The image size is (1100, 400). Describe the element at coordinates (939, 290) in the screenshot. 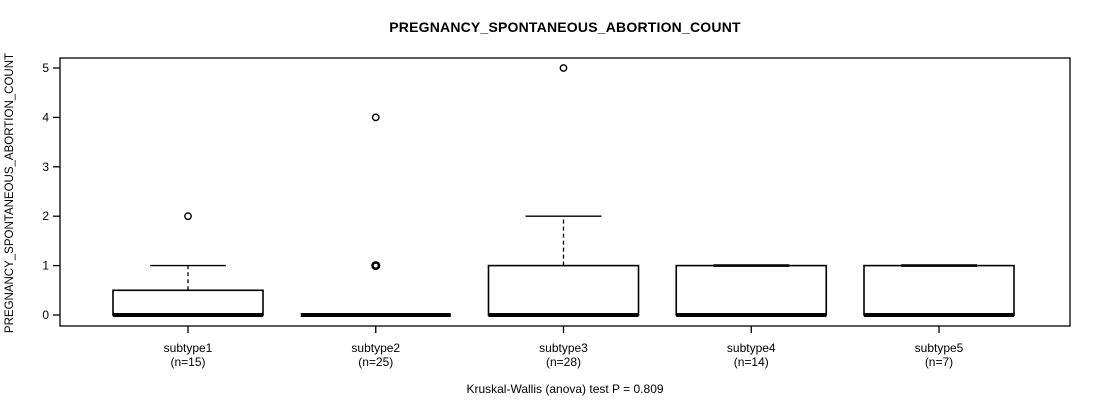

I see `box-subtype5` at that location.